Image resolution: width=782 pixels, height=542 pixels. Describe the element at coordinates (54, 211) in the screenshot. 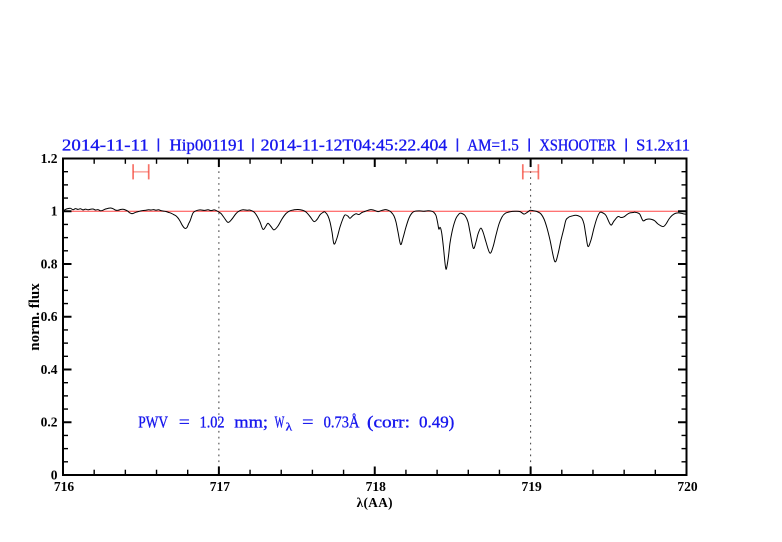

I see `svg-text: 1` at that location.